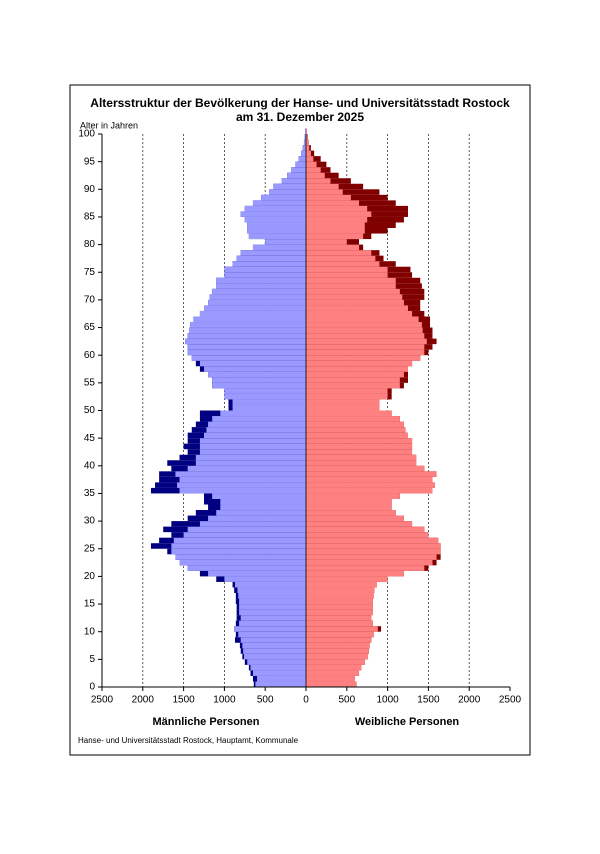 This screenshot has width=600, height=854. I want to click on chart-title: am 31. Dezember 2025, so click(300, 117).